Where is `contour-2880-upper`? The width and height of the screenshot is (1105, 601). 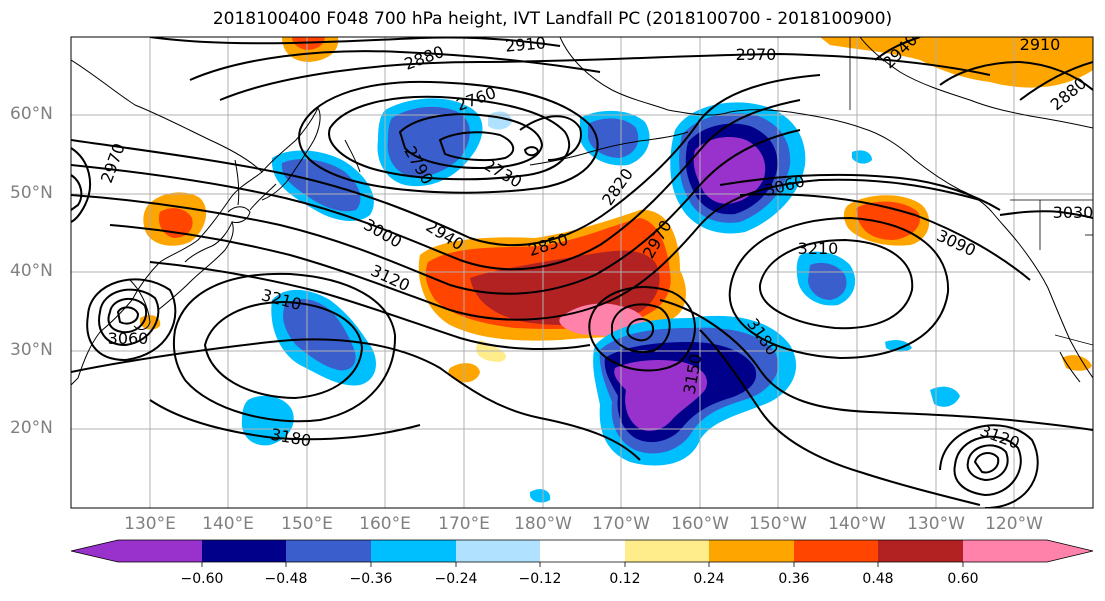 contour-2880-upper is located at coordinates (395, 65).